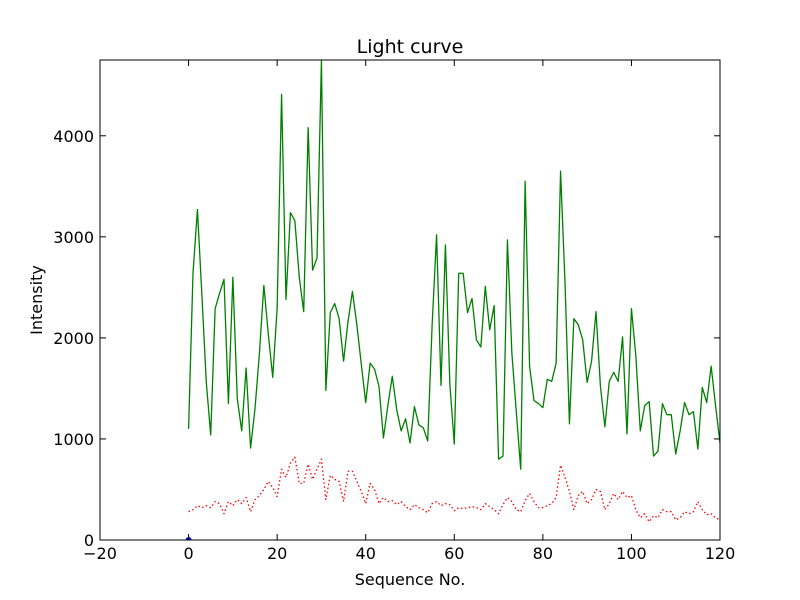 The image size is (800, 600). What do you see at coordinates (73, 136) in the screenshot?
I see `y-tick-label: 4000` at bounding box center [73, 136].